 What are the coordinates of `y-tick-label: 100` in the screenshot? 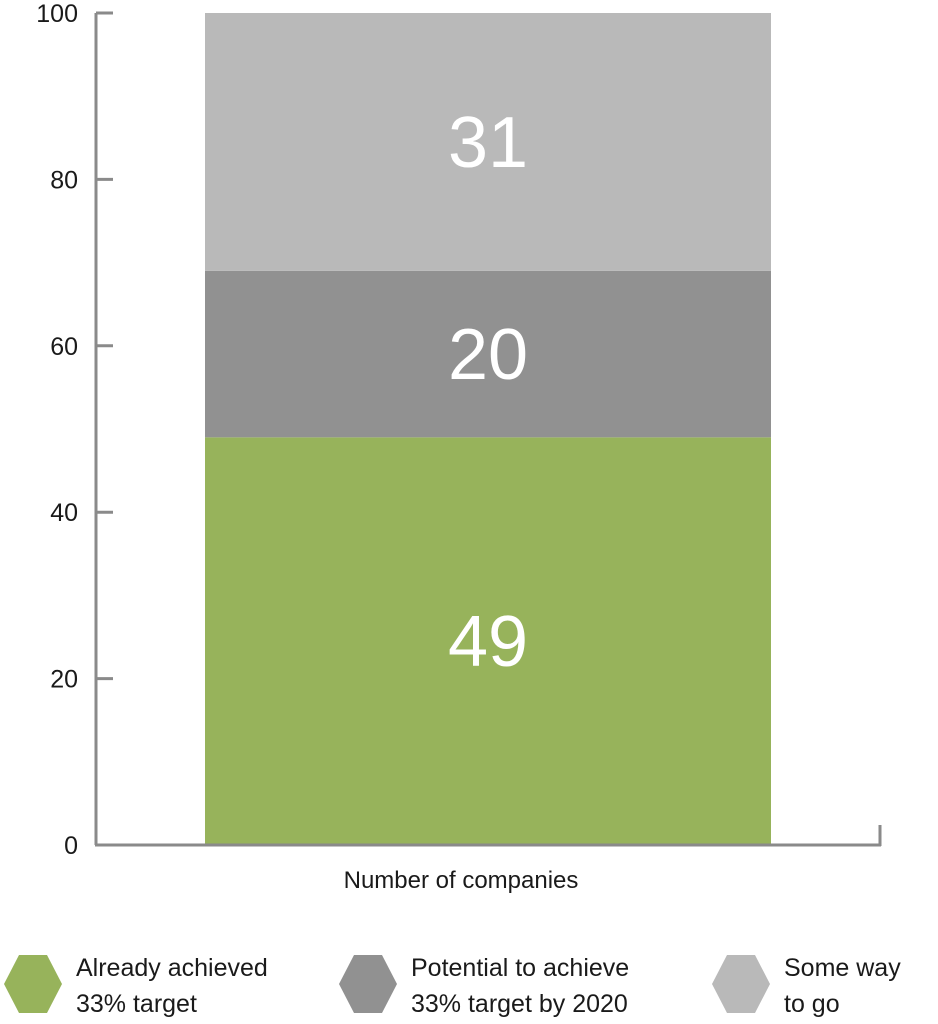 It's located at (57, 14).